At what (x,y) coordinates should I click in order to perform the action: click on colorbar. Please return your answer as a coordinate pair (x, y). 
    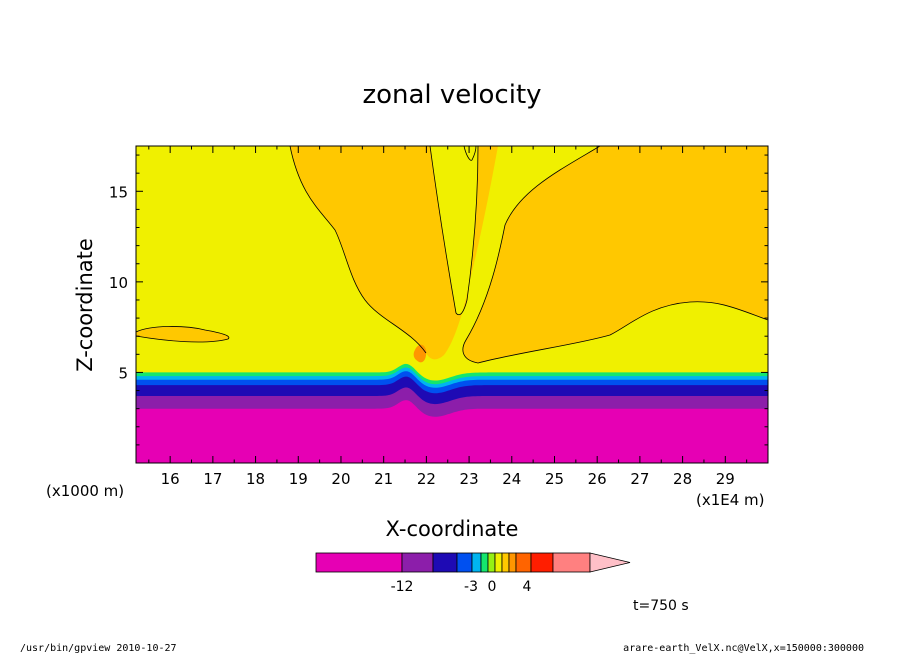
    Looking at the image, I should click on (473, 562).